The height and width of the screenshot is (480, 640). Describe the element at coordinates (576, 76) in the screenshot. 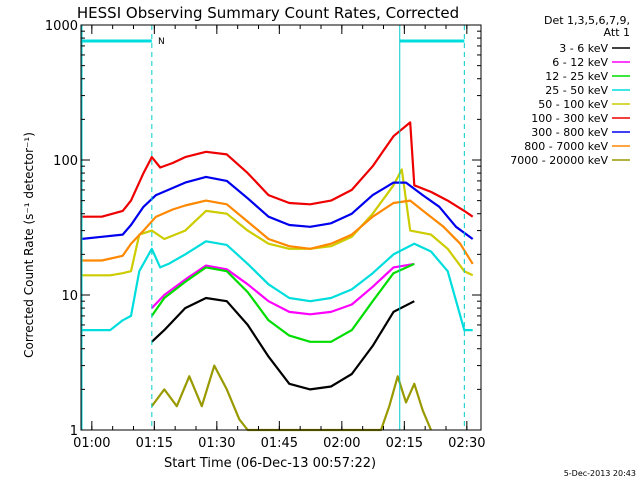

I see `legend-label: 12 - 25 keV` at that location.